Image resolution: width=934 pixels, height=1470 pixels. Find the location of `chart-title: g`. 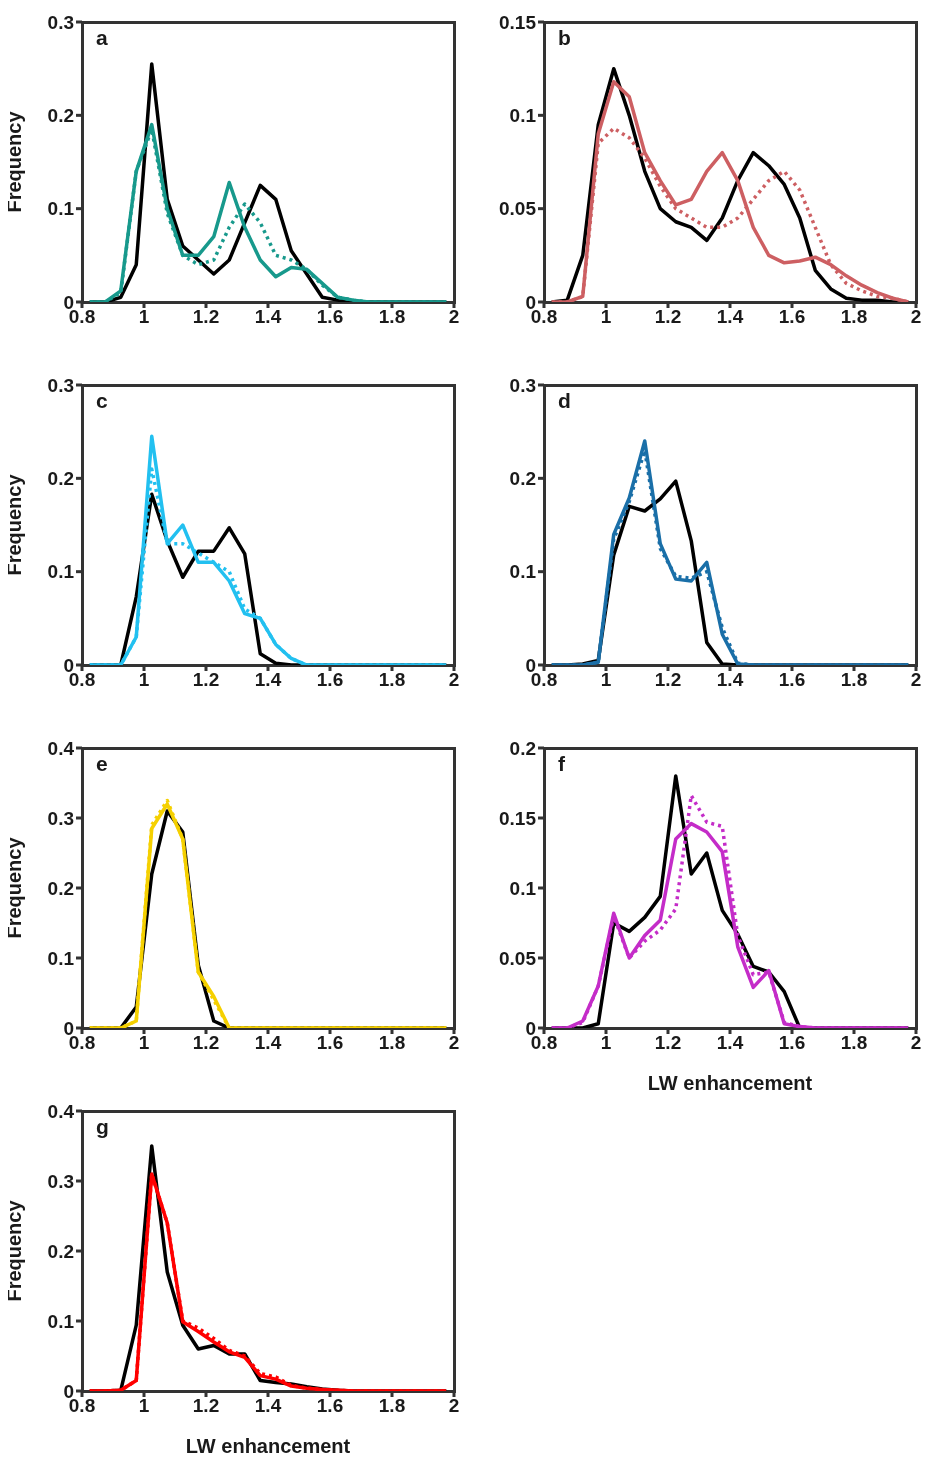

chart-title: g is located at coordinates (102, 1127).